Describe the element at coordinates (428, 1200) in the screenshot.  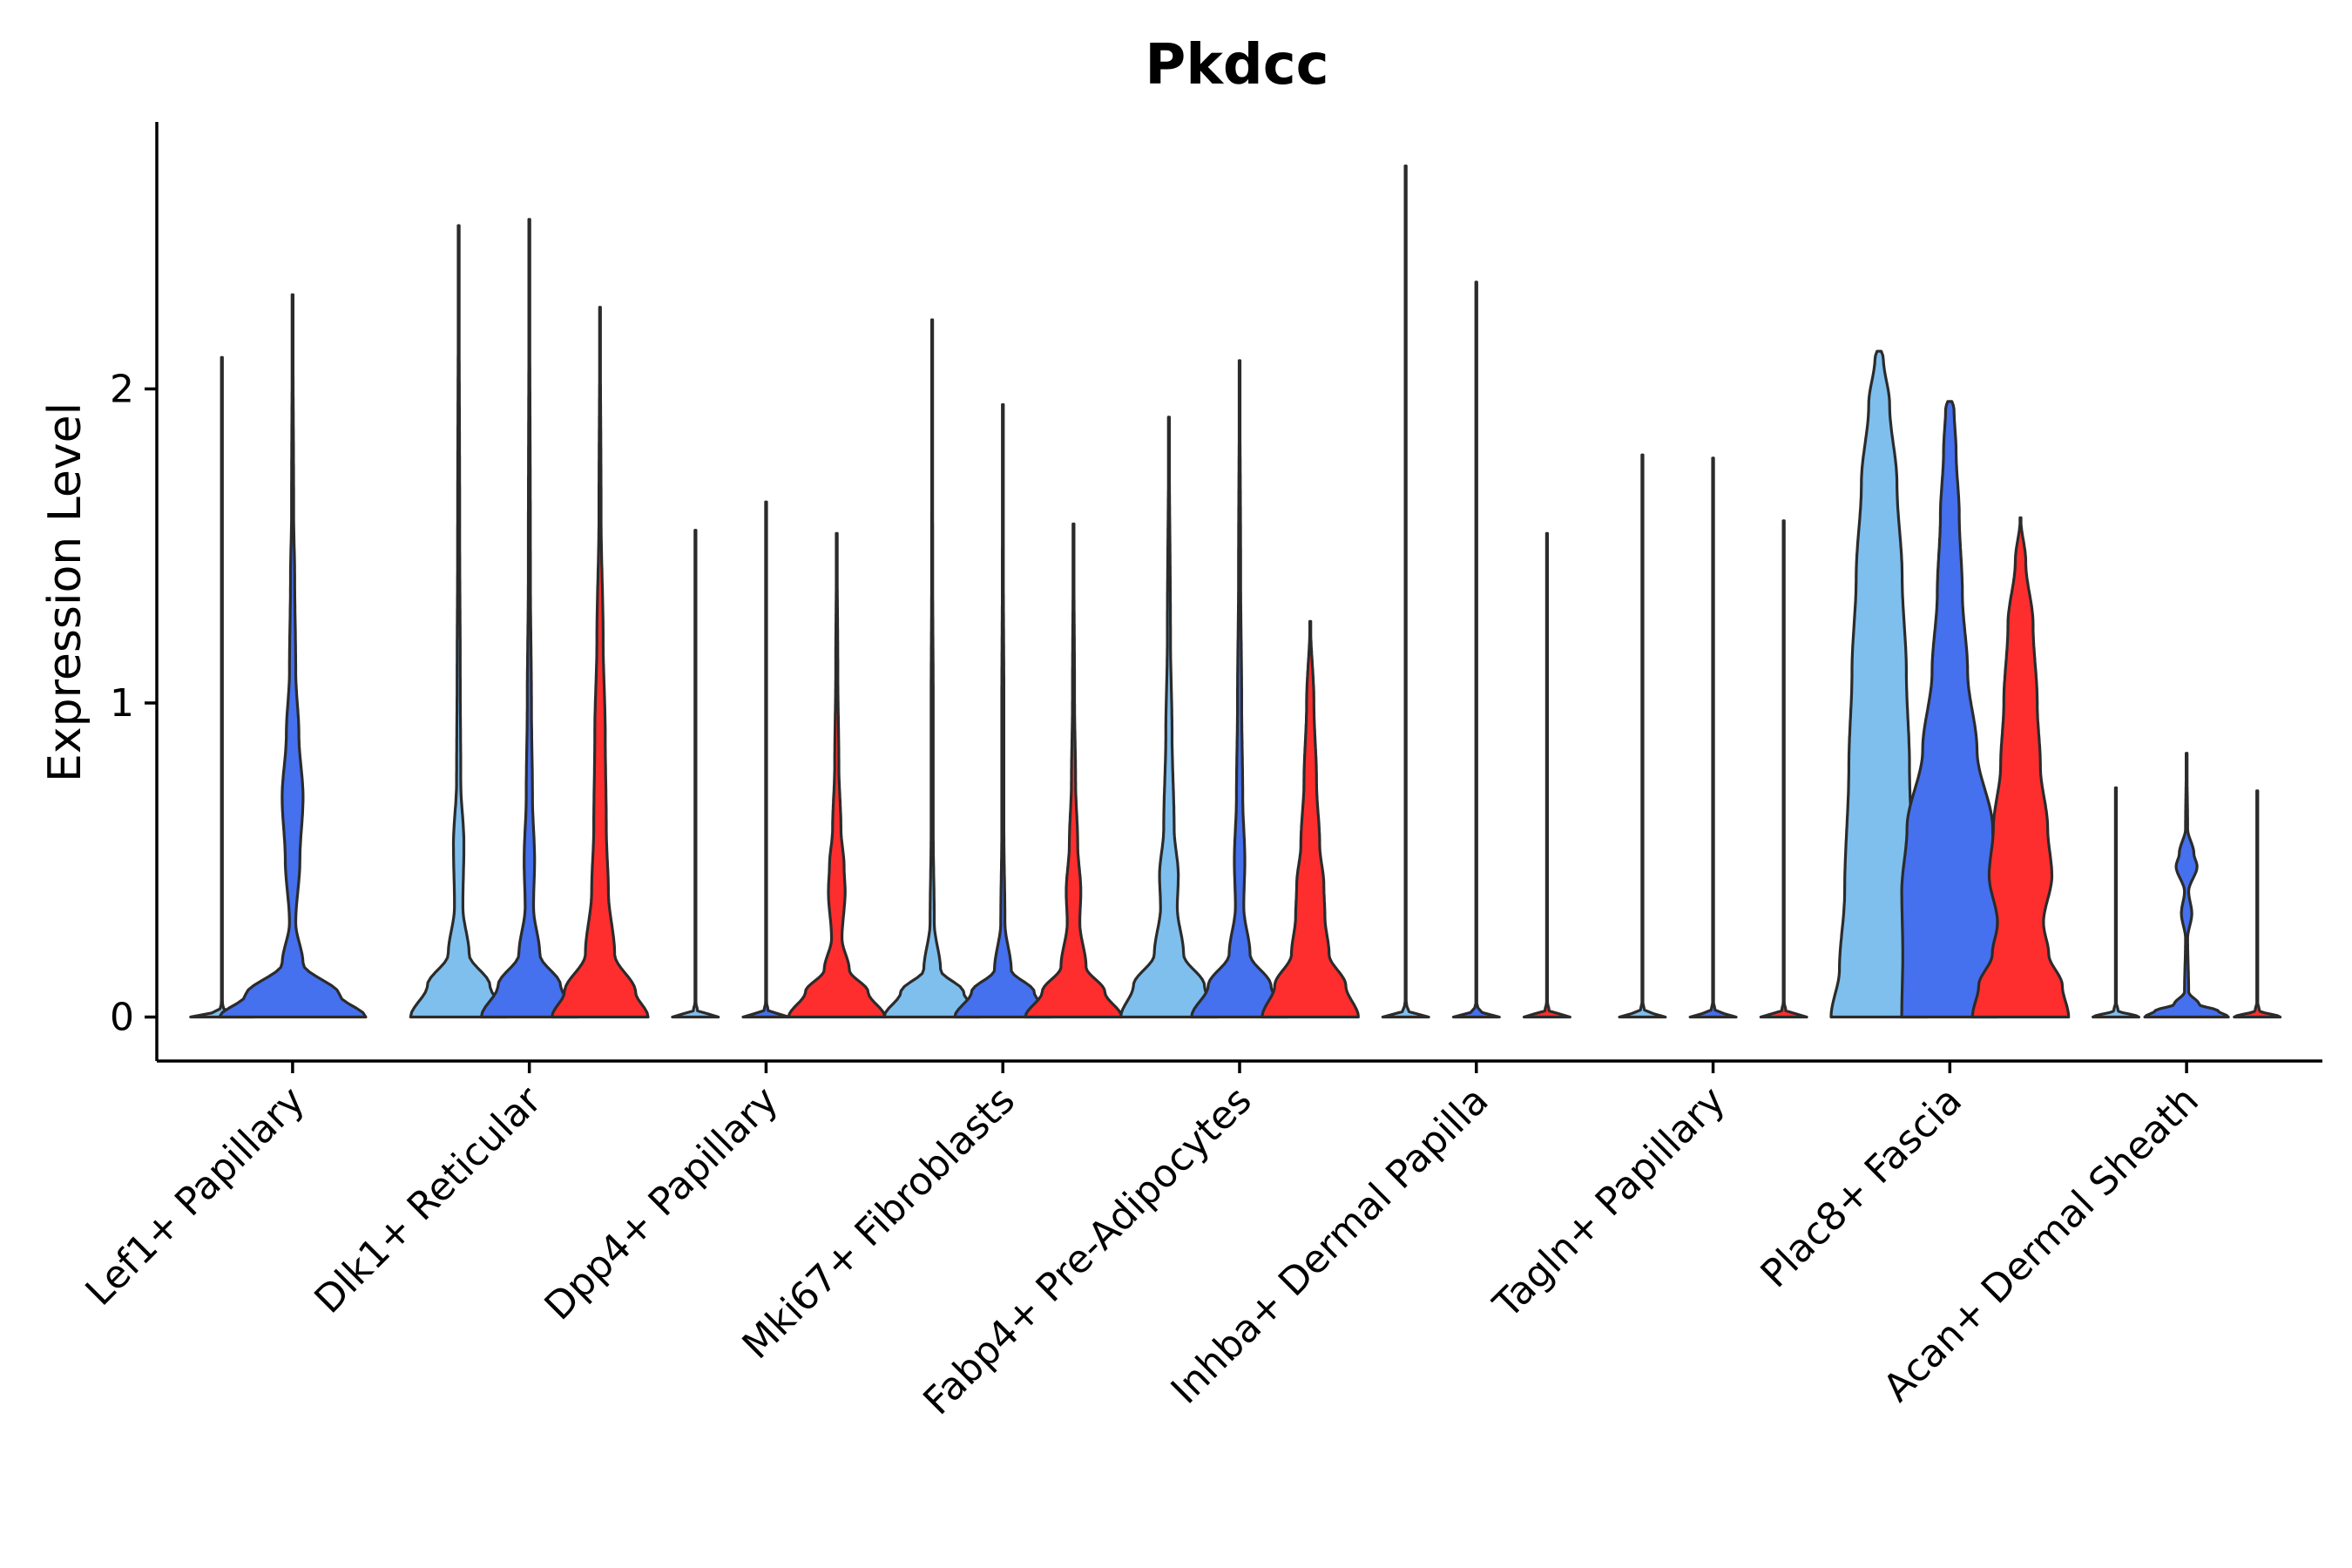
I see `x-tick-label: Dlk1+ Reticular` at that location.